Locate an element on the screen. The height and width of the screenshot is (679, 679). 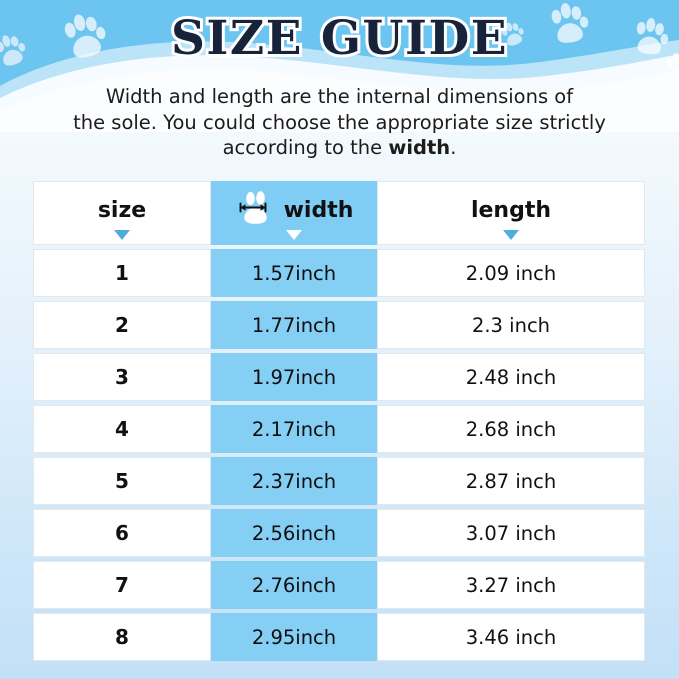
column-header-size: size is located at coordinates (122, 213).